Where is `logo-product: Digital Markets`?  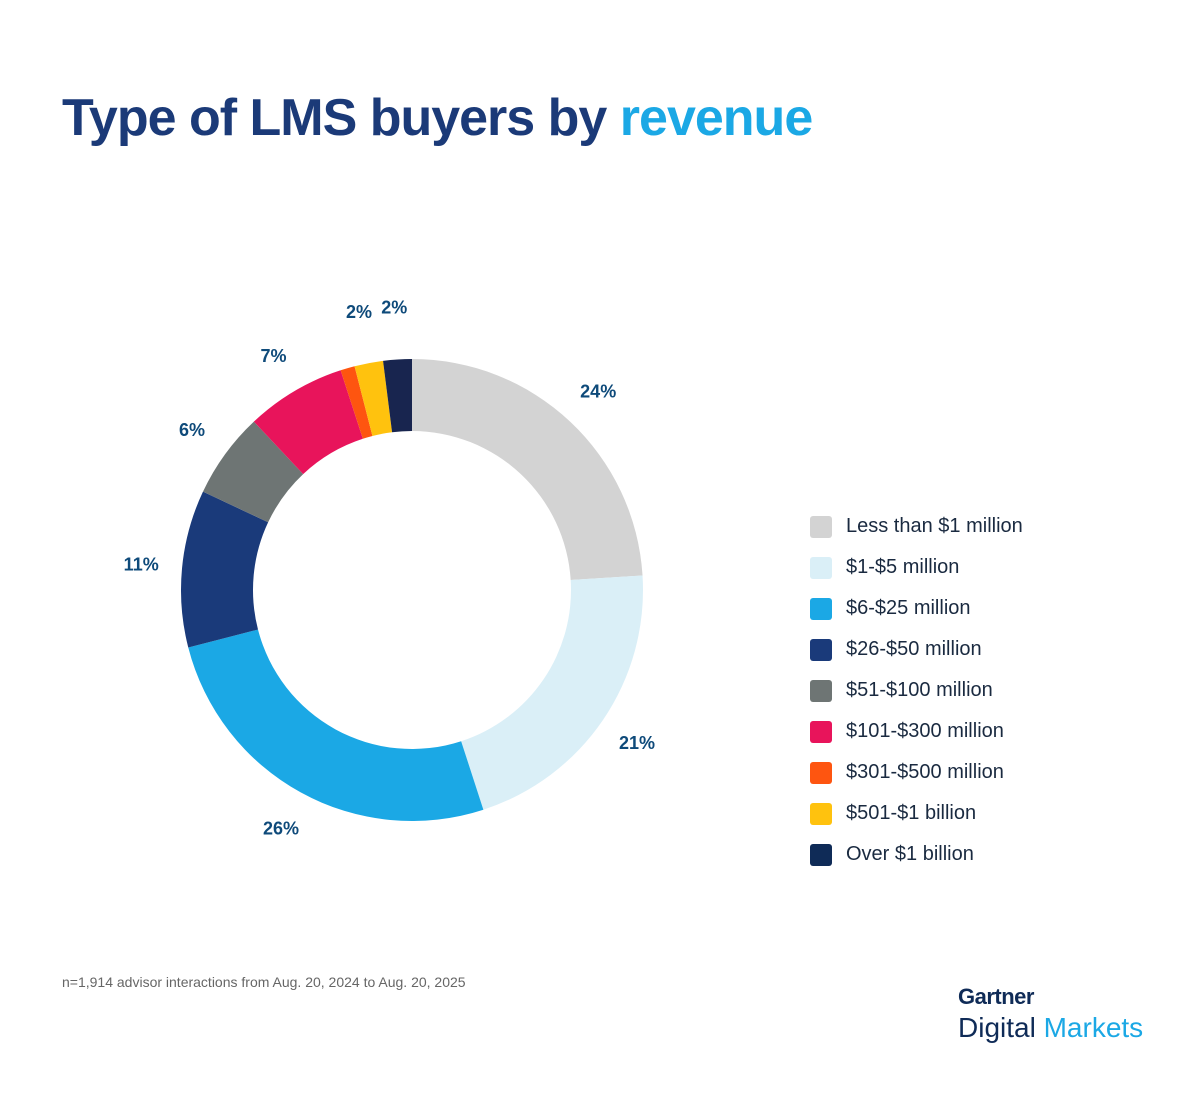 logo-product: Digital Markets is located at coordinates (1050, 1028).